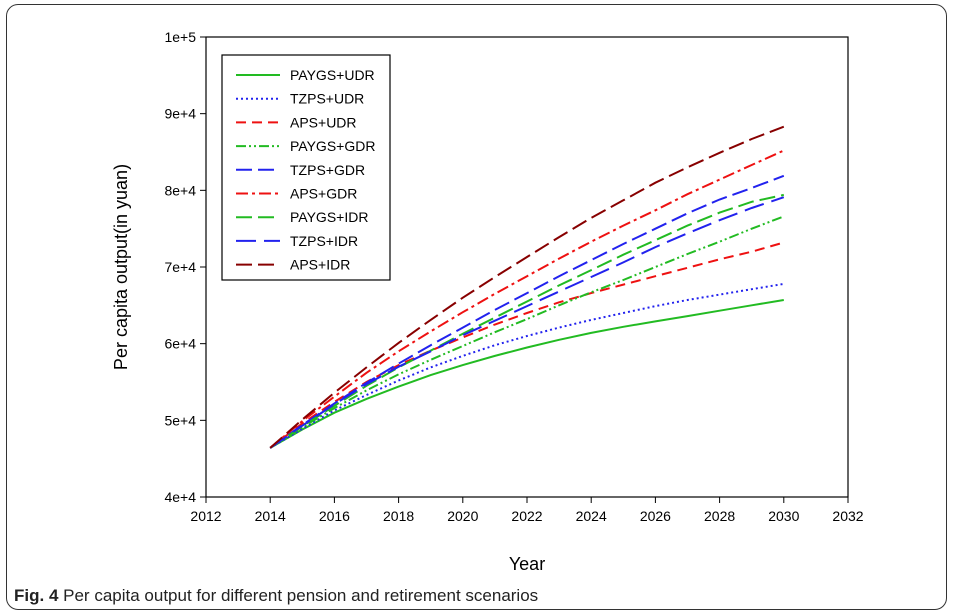  I want to click on legend-label: PAYGS+GDR, so click(332, 146).